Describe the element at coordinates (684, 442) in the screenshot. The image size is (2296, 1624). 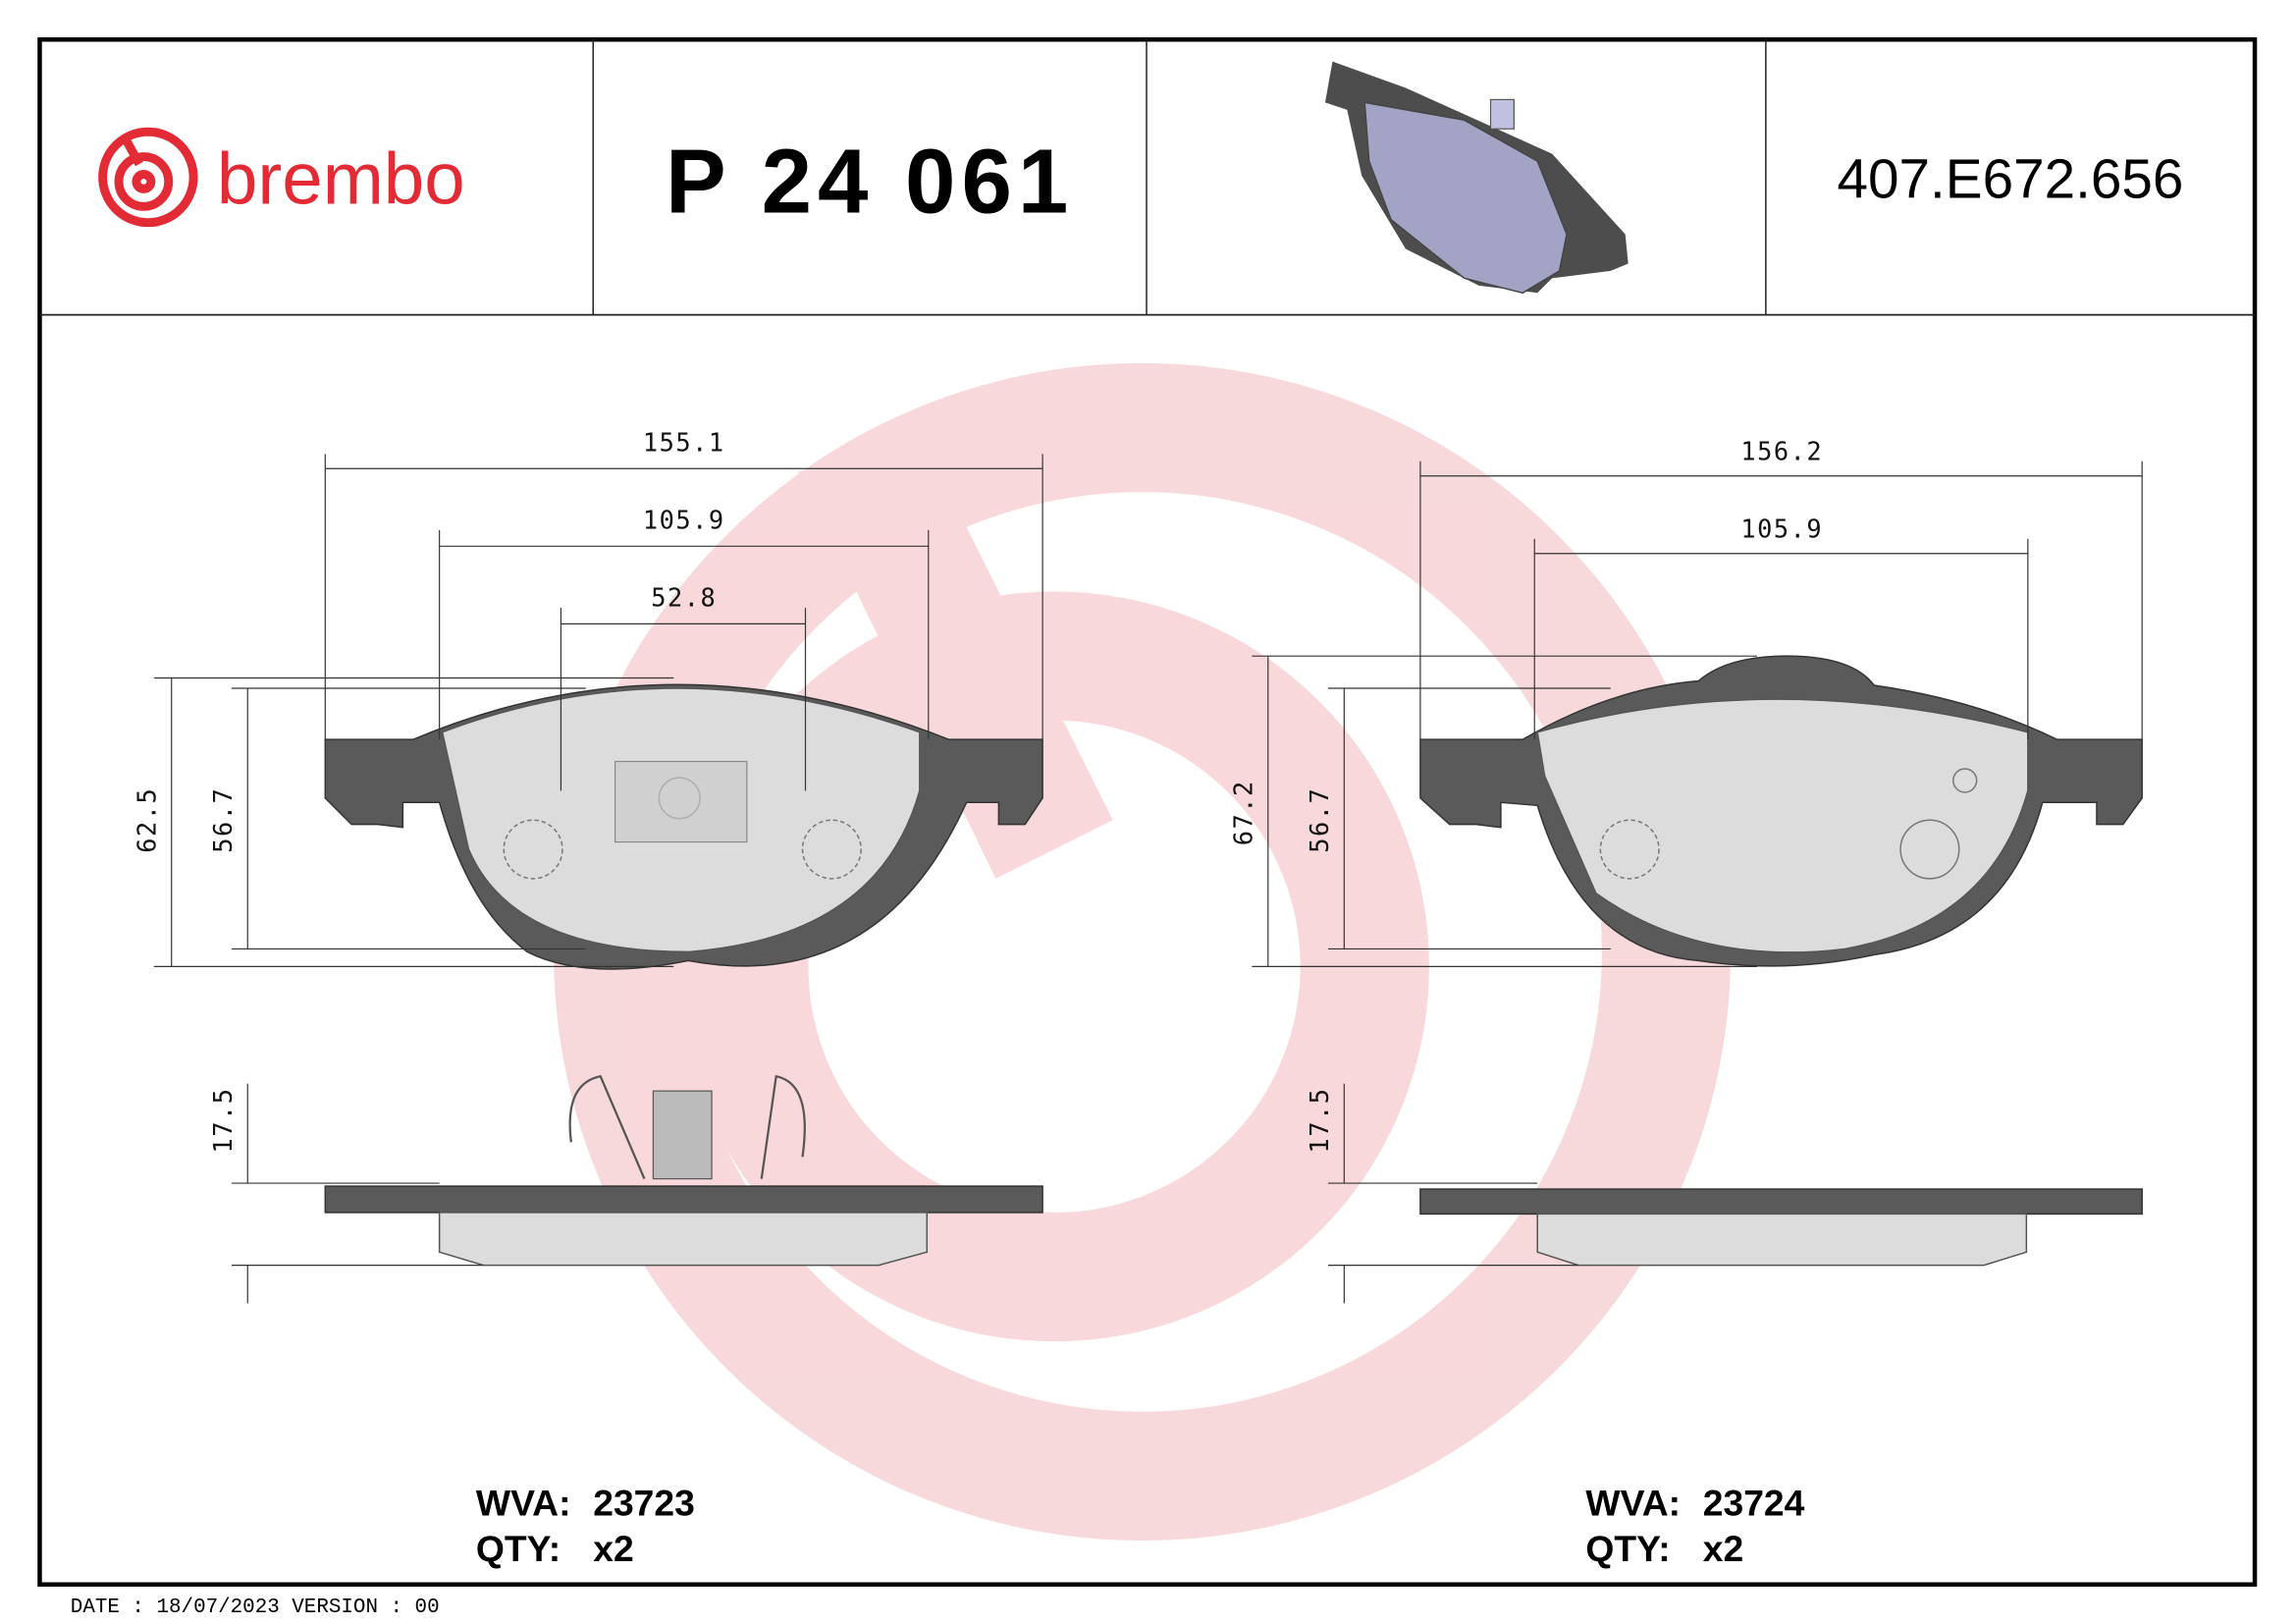
I see `dim-overall-width: 155.1` at that location.